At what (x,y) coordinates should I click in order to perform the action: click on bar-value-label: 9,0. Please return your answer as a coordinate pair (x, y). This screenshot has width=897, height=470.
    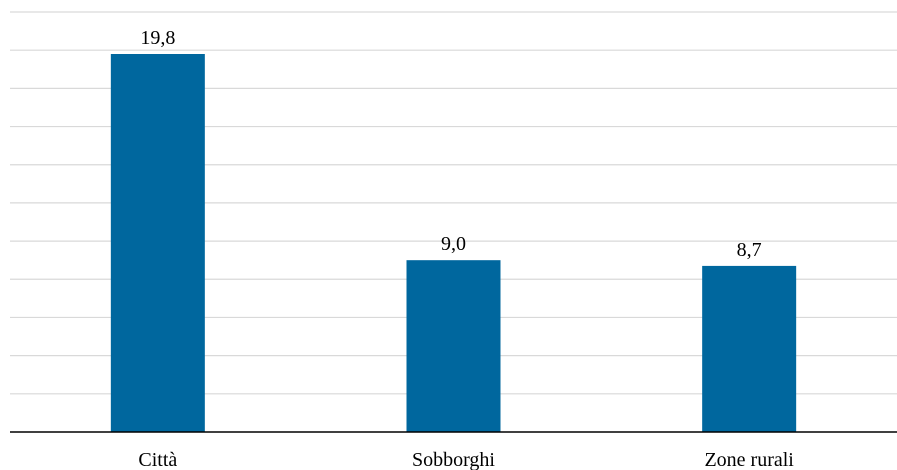
    Looking at the image, I should click on (453, 244).